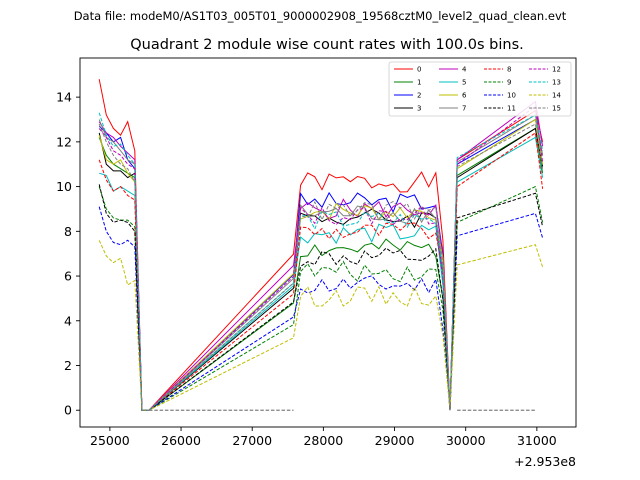  I want to click on y-tick-label: 12, so click(64, 141).